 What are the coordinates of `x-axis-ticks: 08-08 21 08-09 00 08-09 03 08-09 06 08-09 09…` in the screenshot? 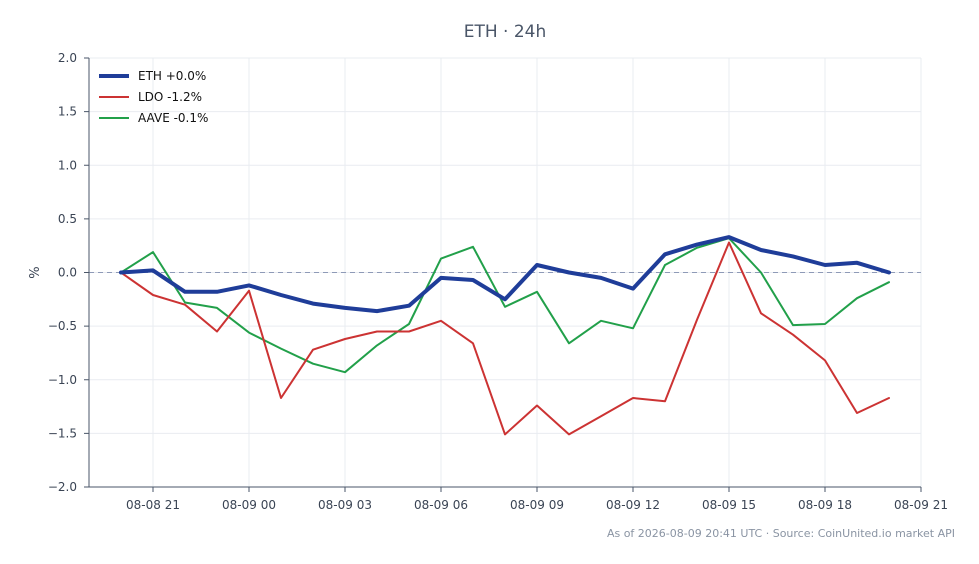 It's located at (537, 499).